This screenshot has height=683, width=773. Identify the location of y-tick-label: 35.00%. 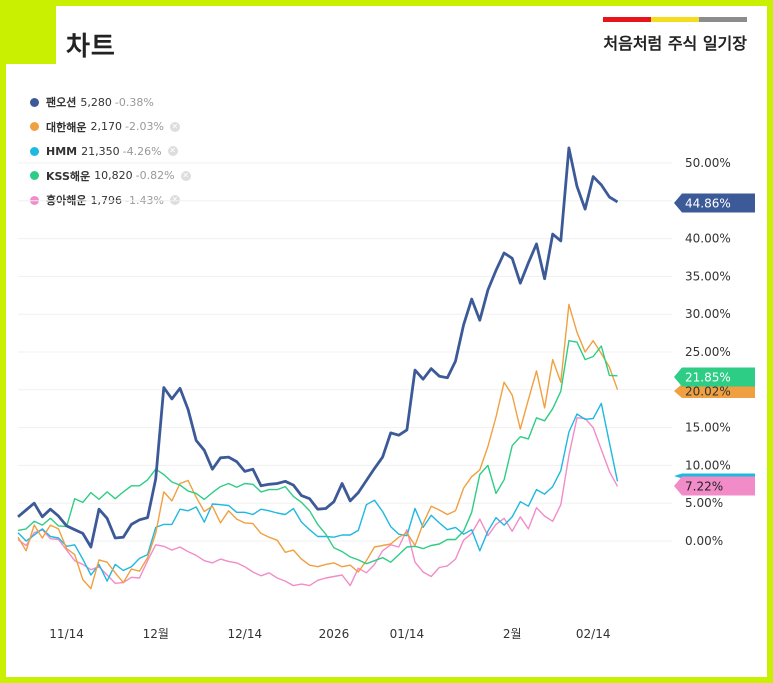
(708, 276).